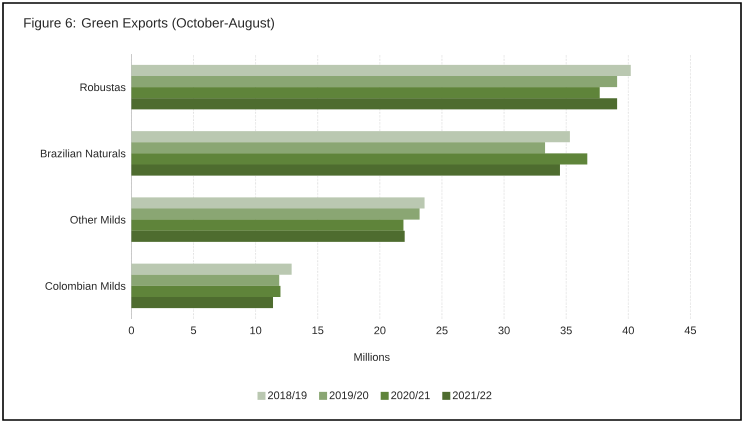 The height and width of the screenshot is (423, 744). Describe the element at coordinates (410, 395) in the screenshot. I see `legend-label: 2020/21` at that location.